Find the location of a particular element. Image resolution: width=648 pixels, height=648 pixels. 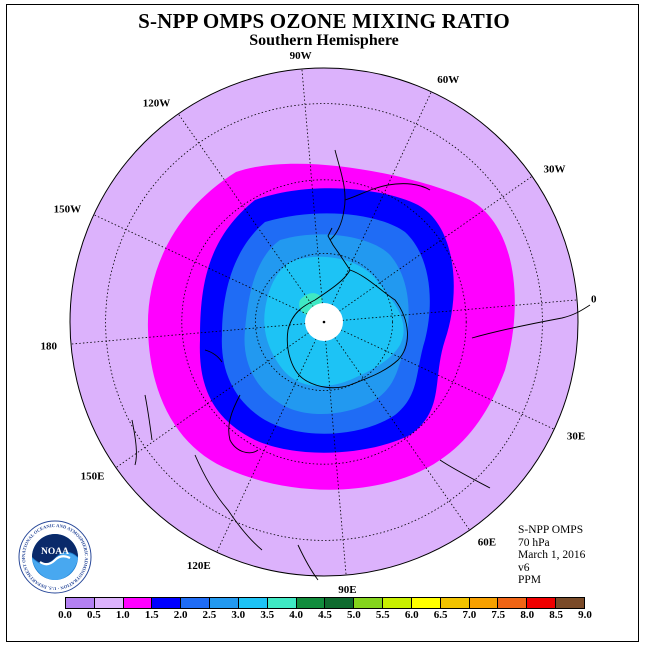

info-block: S-NPP OMPS 70 hPa March 1, 2016 v6 PPM is located at coordinates (551, 555).